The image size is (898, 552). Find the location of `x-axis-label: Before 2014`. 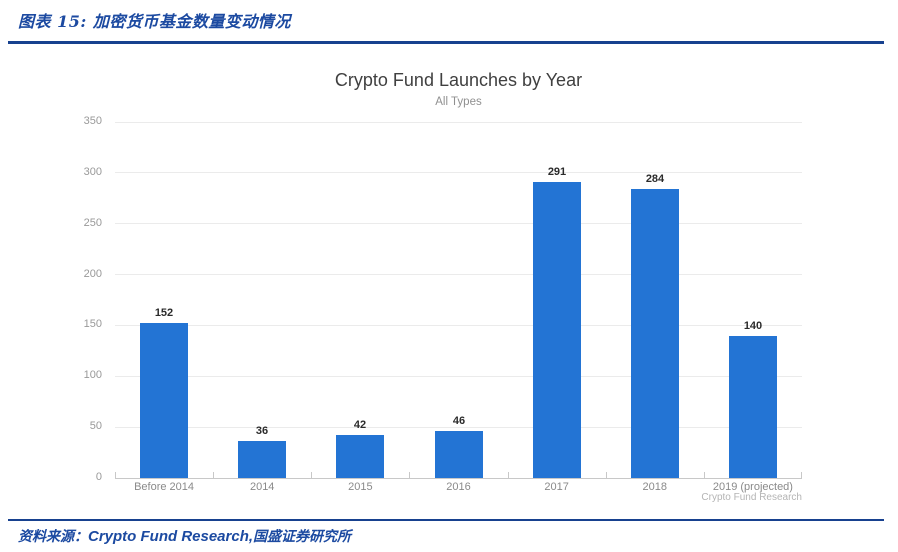

x-axis-label: Before 2014 is located at coordinates (164, 487).